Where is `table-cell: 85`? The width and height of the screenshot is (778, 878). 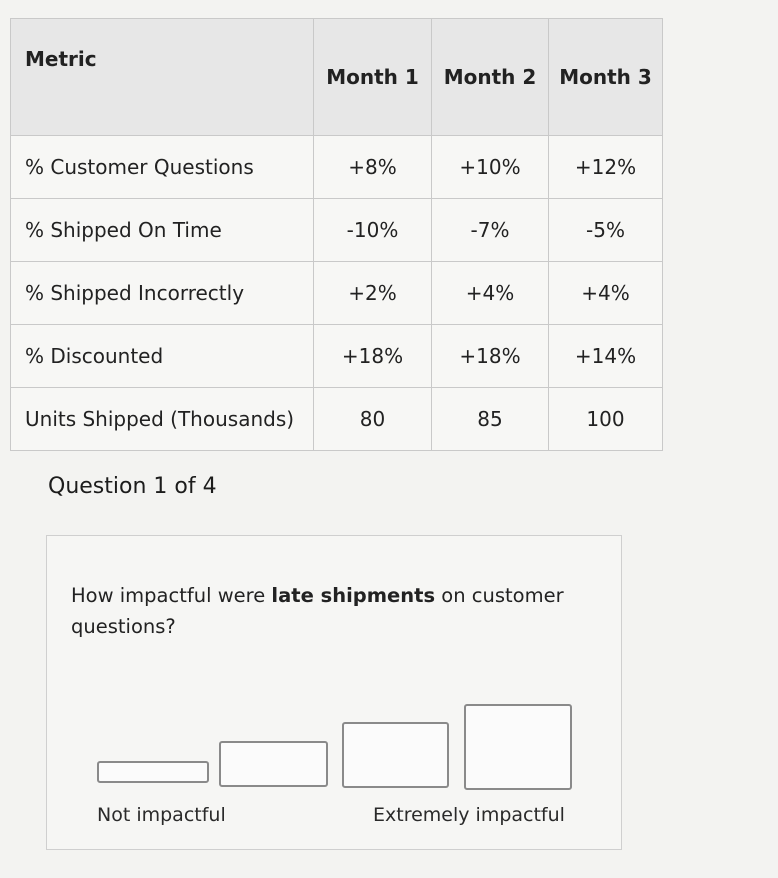
table-cell: 85 is located at coordinates (490, 419).